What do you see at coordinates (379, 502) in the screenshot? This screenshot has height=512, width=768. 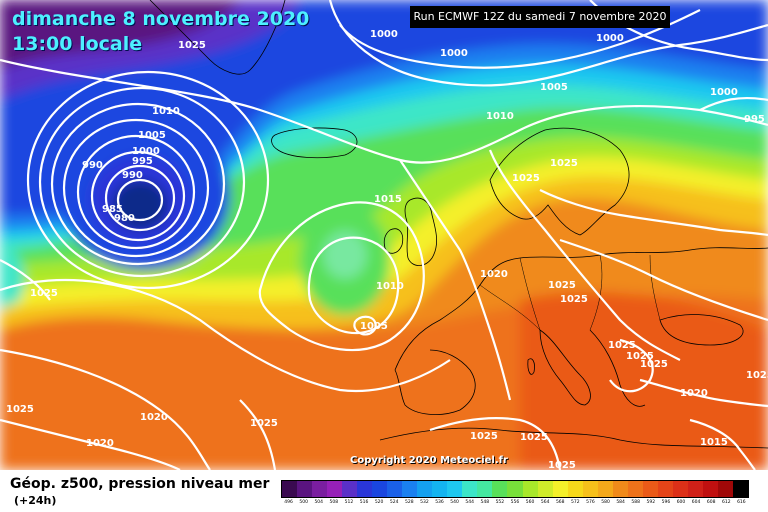 I see `legend-value: 520` at bounding box center [379, 502].